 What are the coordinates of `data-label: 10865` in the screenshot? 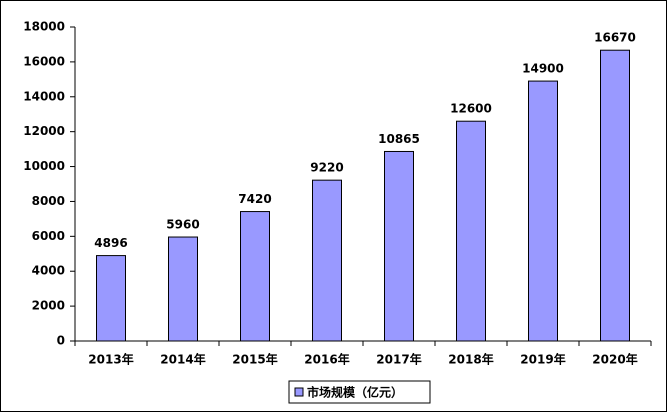 It's located at (399, 139).